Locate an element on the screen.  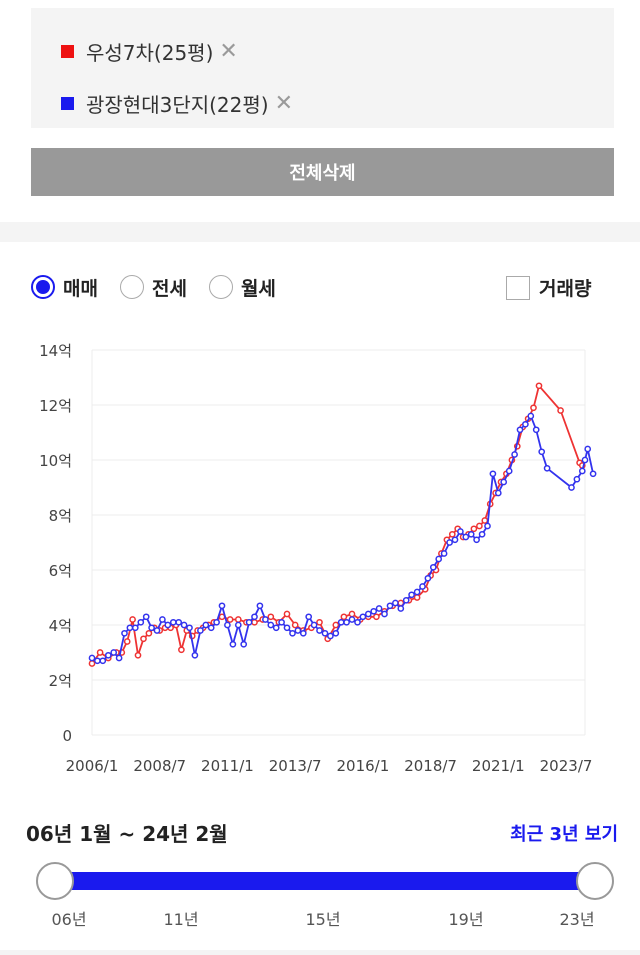
x-tick-label: 2008/7 is located at coordinates (159, 766).